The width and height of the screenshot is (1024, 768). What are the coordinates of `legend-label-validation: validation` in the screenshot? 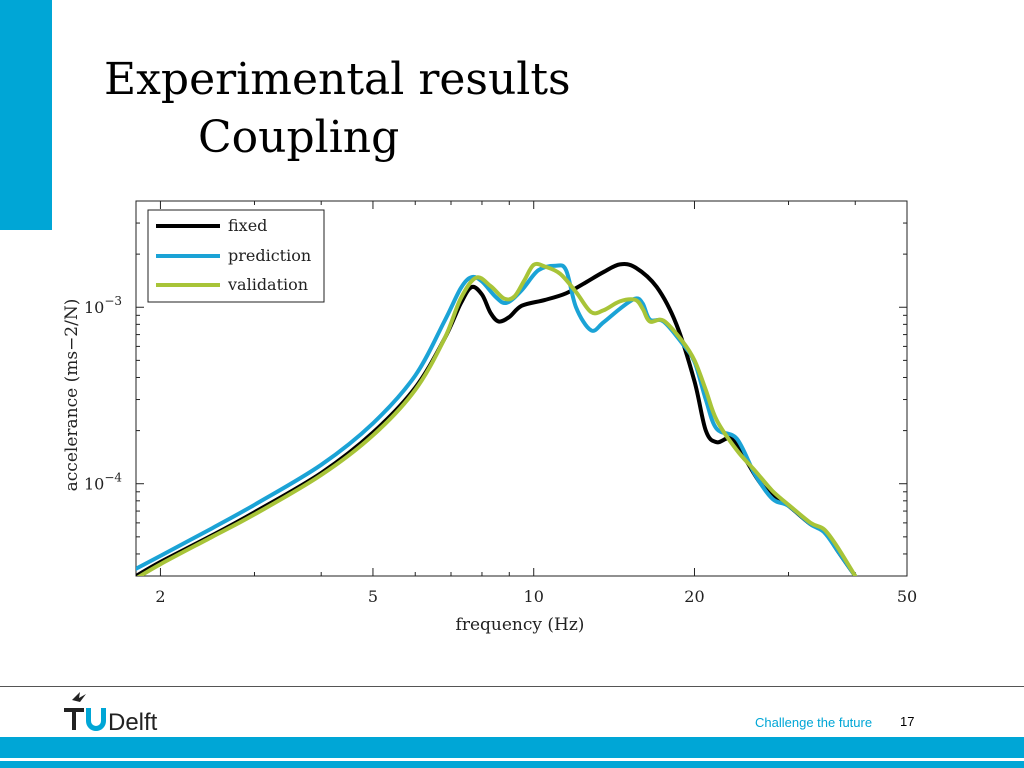 It's located at (267, 284).